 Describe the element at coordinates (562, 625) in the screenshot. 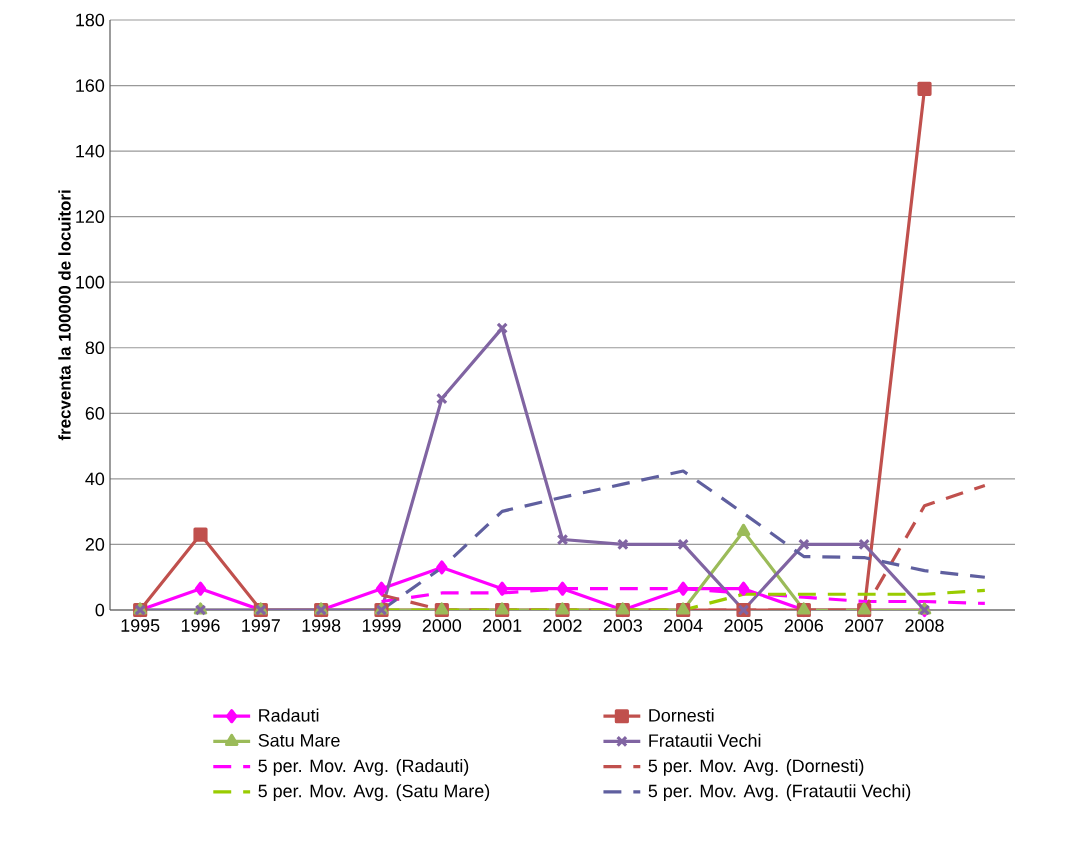

I see `x-tick-label: 2002` at that location.